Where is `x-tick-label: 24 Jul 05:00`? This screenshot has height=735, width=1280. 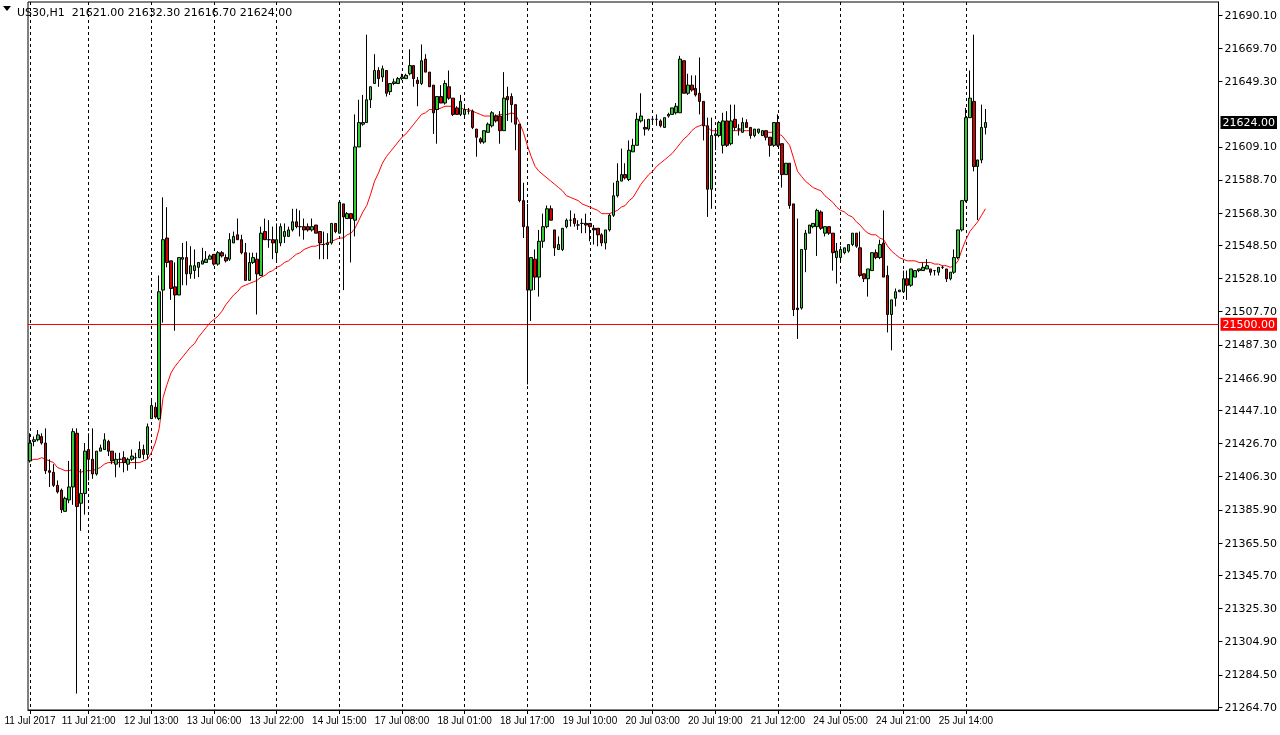
x-tick-label: 24 Jul 05:00 is located at coordinates (841, 720).